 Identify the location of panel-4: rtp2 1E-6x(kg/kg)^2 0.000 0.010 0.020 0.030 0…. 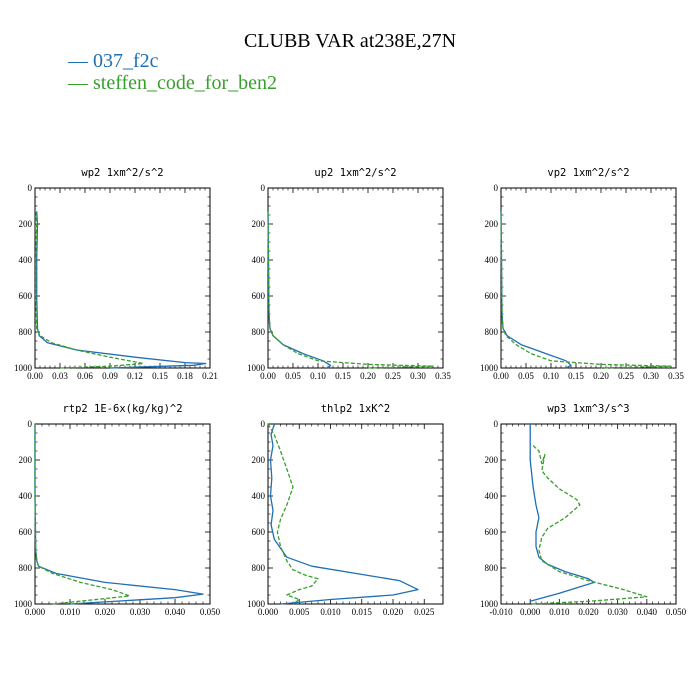
(117, 510).